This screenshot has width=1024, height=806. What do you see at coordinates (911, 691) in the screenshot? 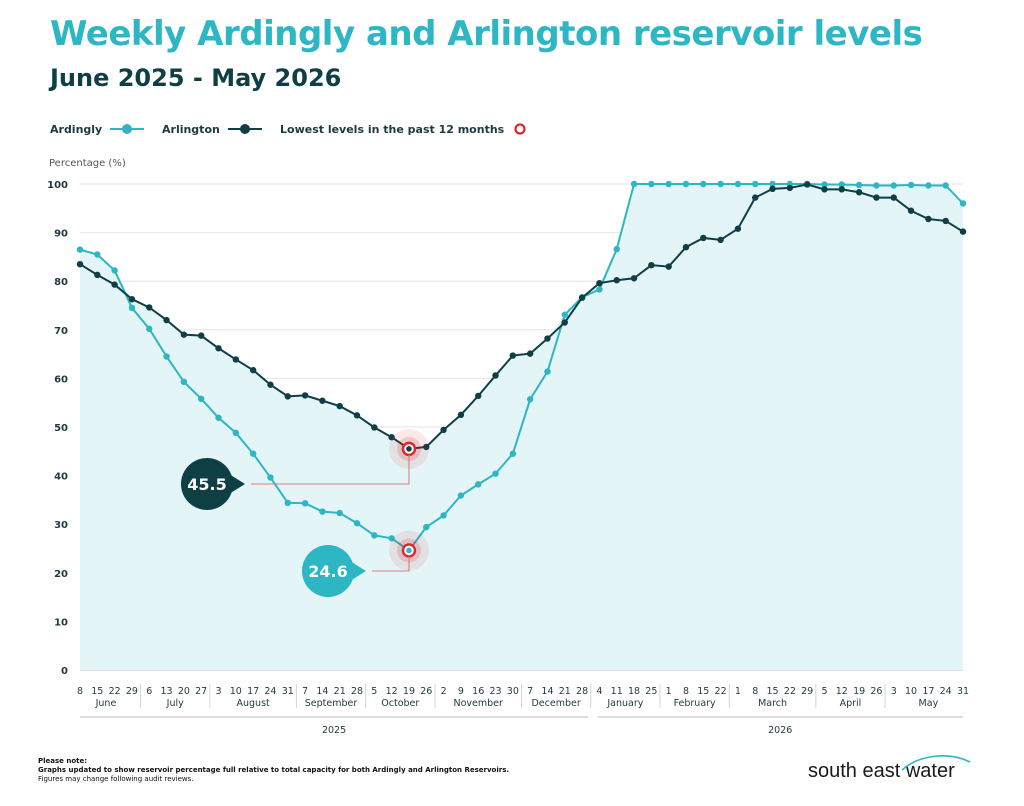
I see `x-tick-label: 10` at bounding box center [911, 691].